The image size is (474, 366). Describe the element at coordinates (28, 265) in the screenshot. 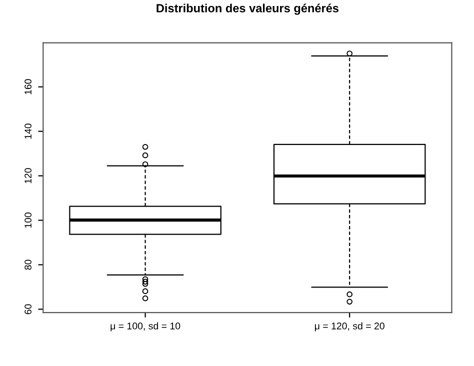

I see `y-tick-label: 80` at that location.